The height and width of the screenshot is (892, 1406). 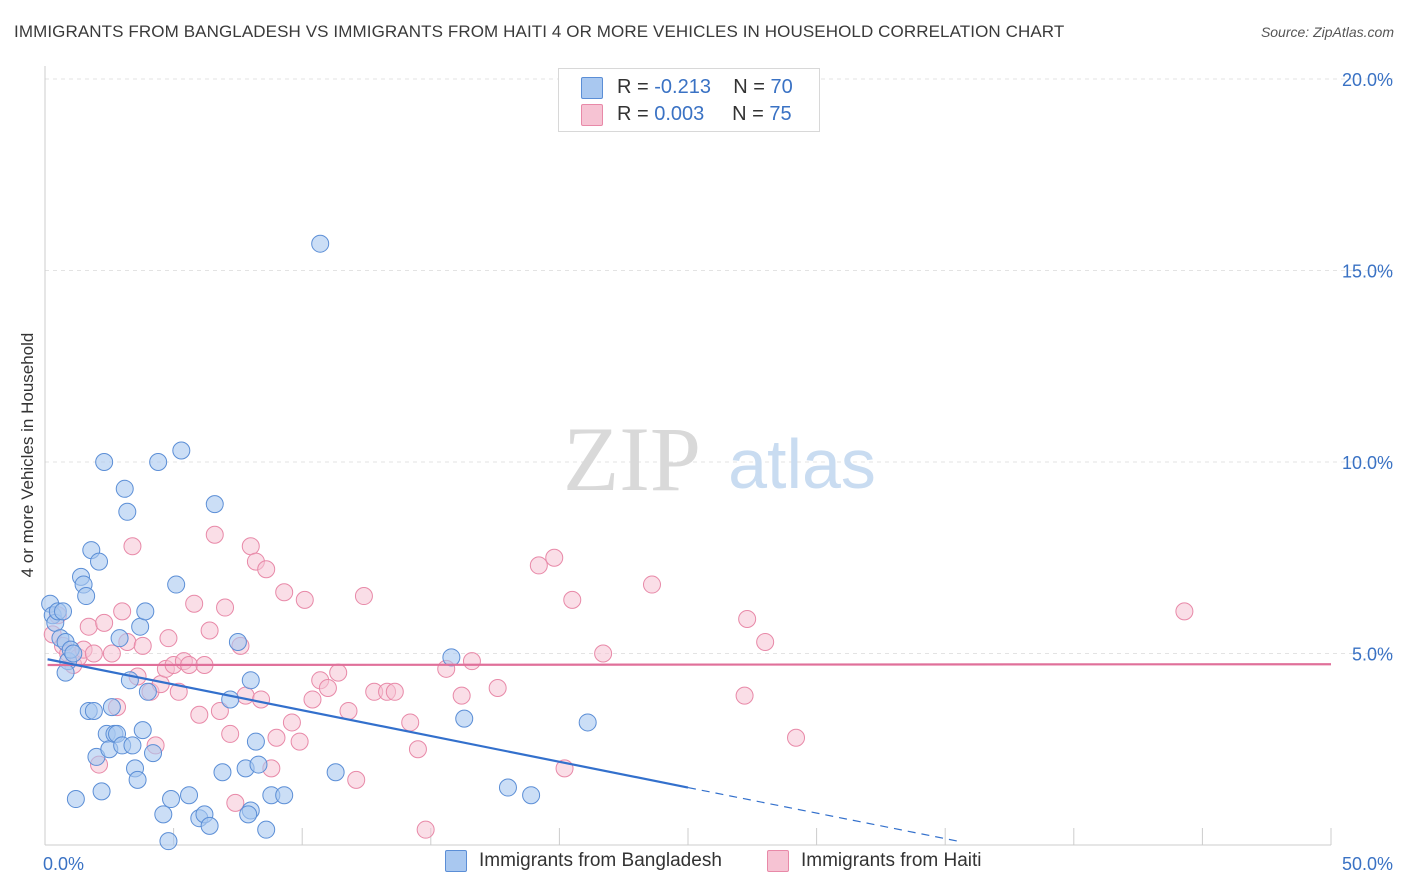 What do you see at coordinates (689, 100) in the screenshot?
I see `correlation-legend: R = -0.213 N = 70 R = 0.003 N = 75` at bounding box center [689, 100].